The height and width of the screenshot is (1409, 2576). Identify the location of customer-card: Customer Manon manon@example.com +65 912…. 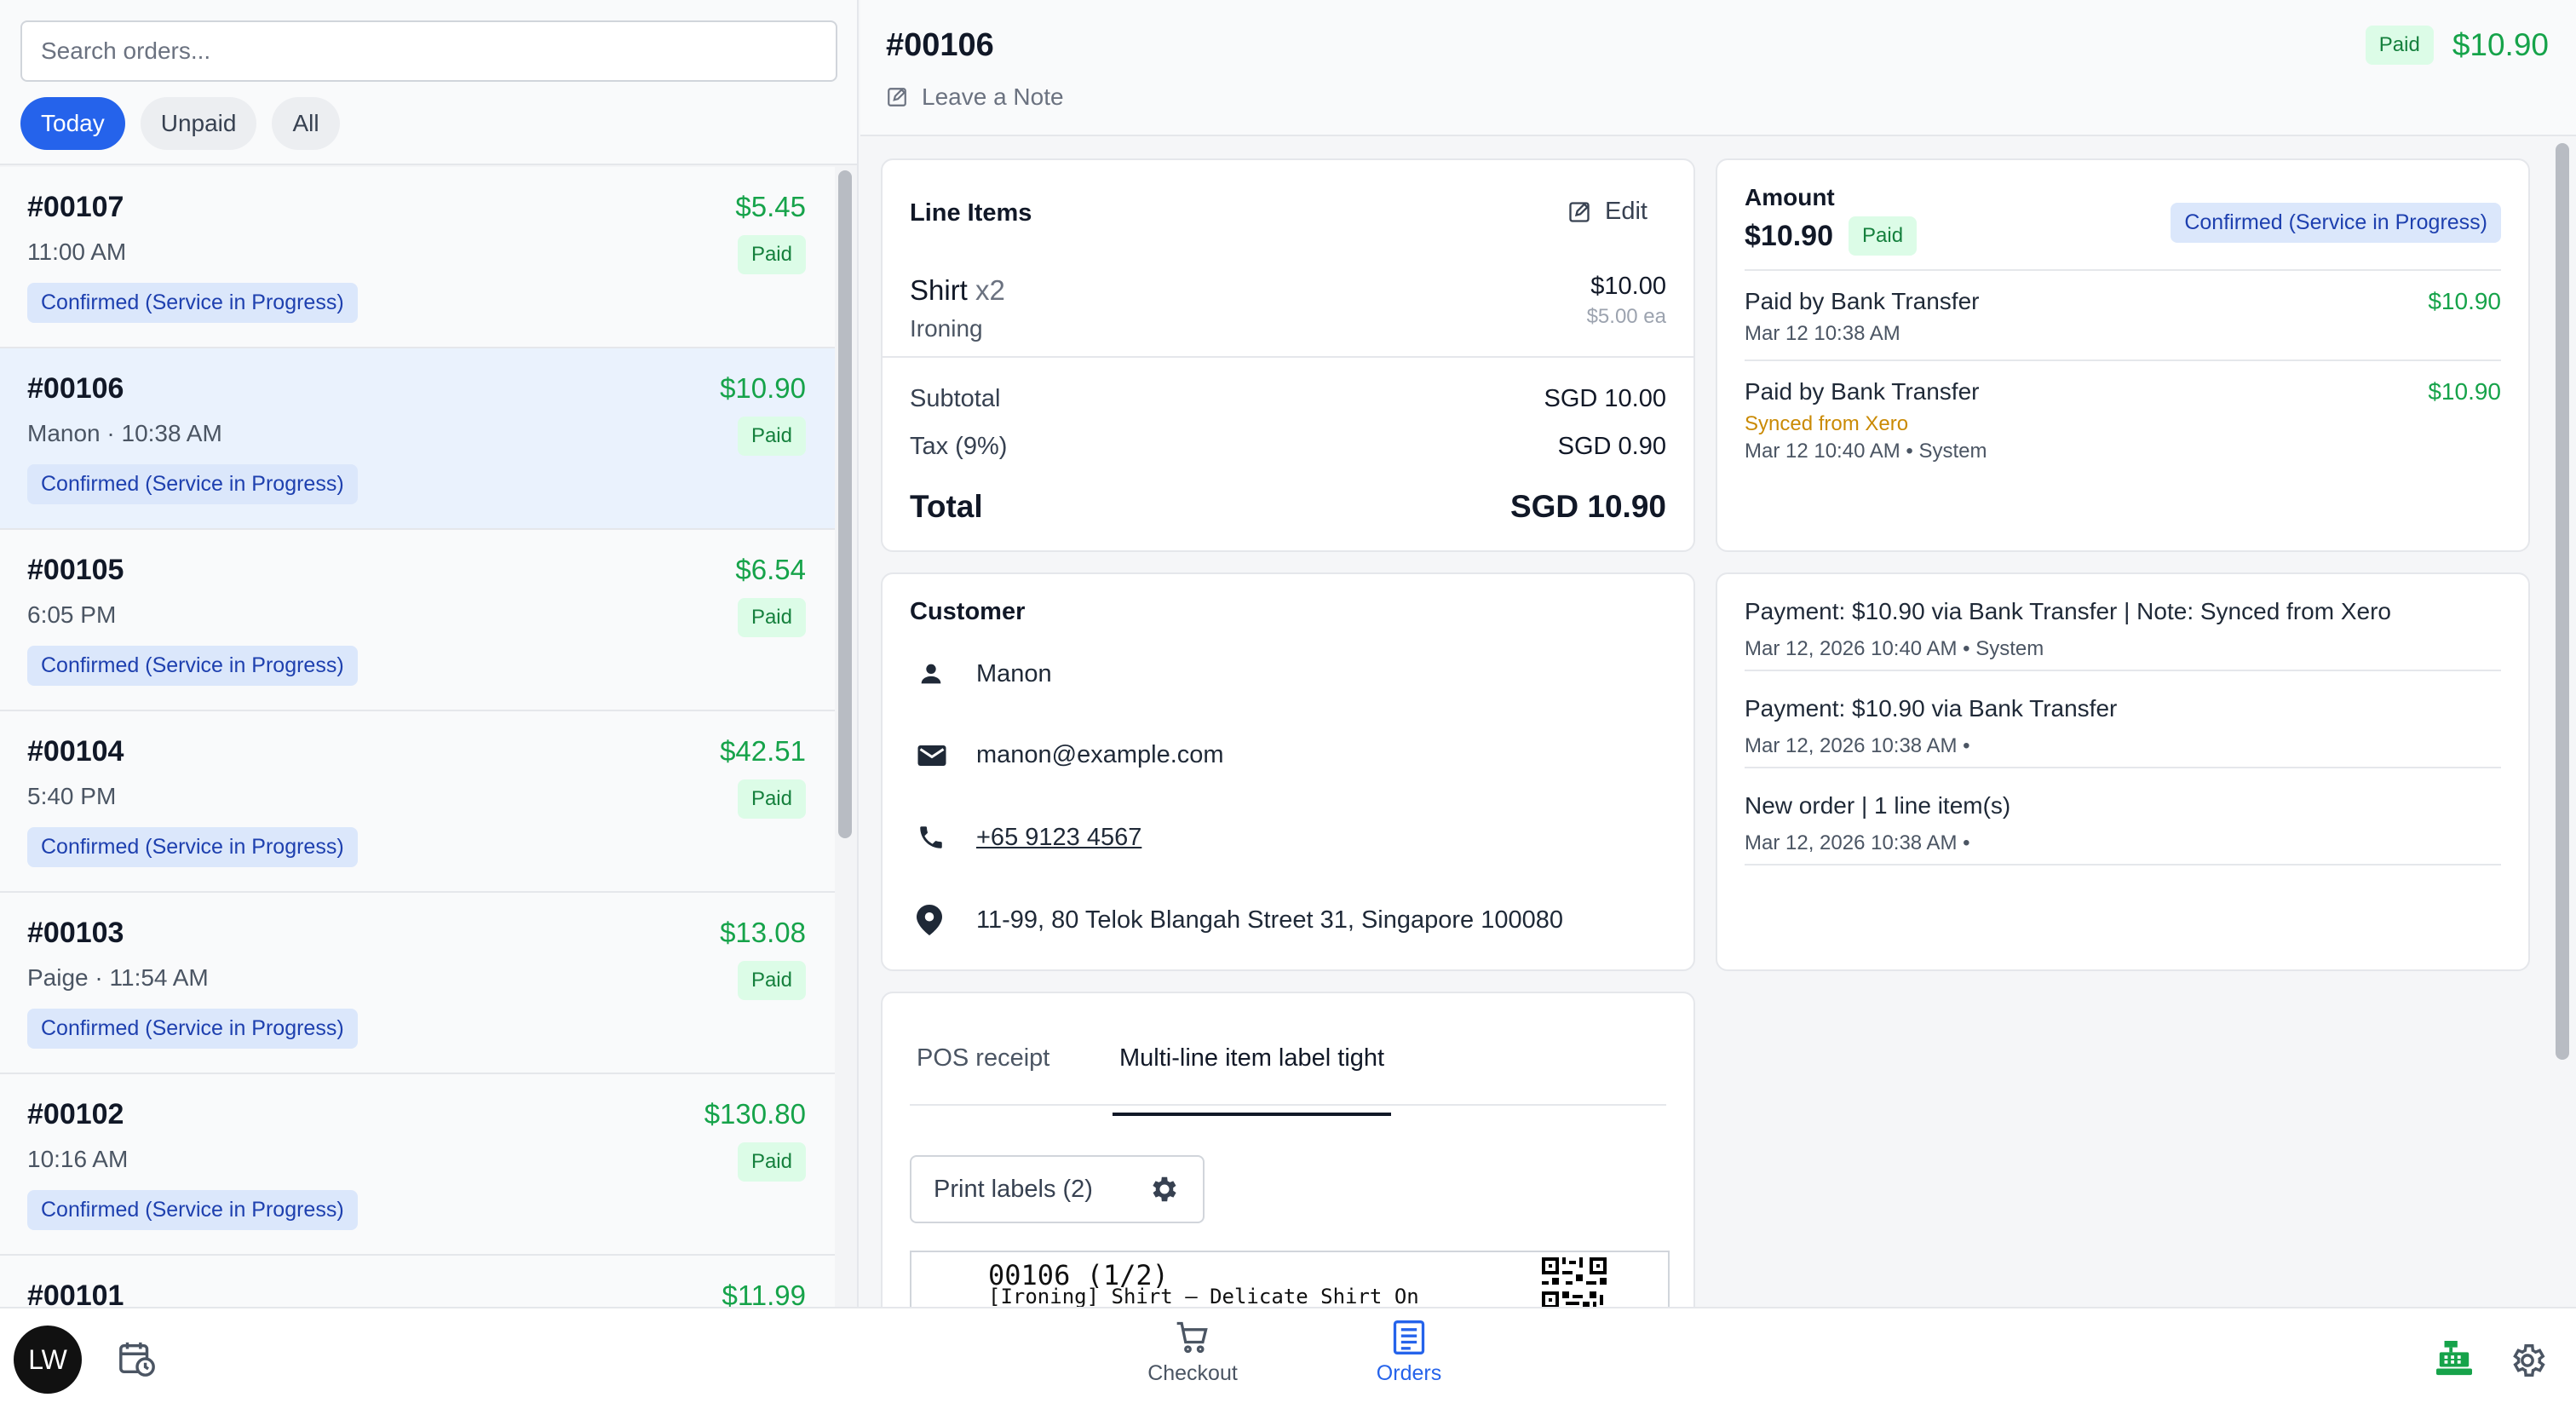
(1288, 771).